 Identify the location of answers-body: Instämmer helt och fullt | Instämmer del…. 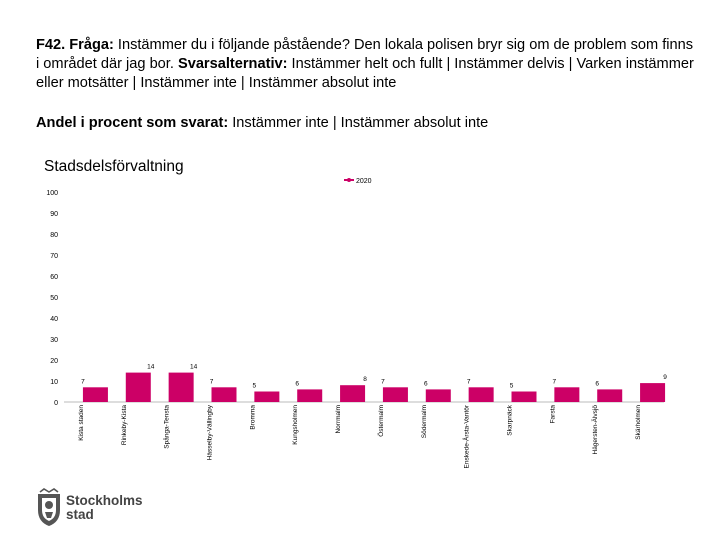
(365, 73).